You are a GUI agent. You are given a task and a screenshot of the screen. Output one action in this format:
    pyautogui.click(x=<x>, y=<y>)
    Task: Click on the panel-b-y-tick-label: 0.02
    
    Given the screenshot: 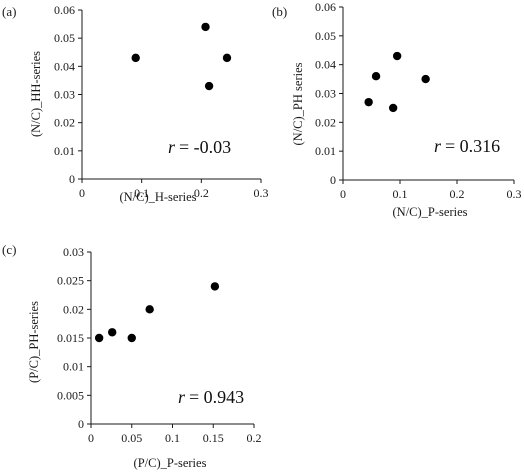 What is the action you would take?
    pyautogui.click(x=325, y=122)
    